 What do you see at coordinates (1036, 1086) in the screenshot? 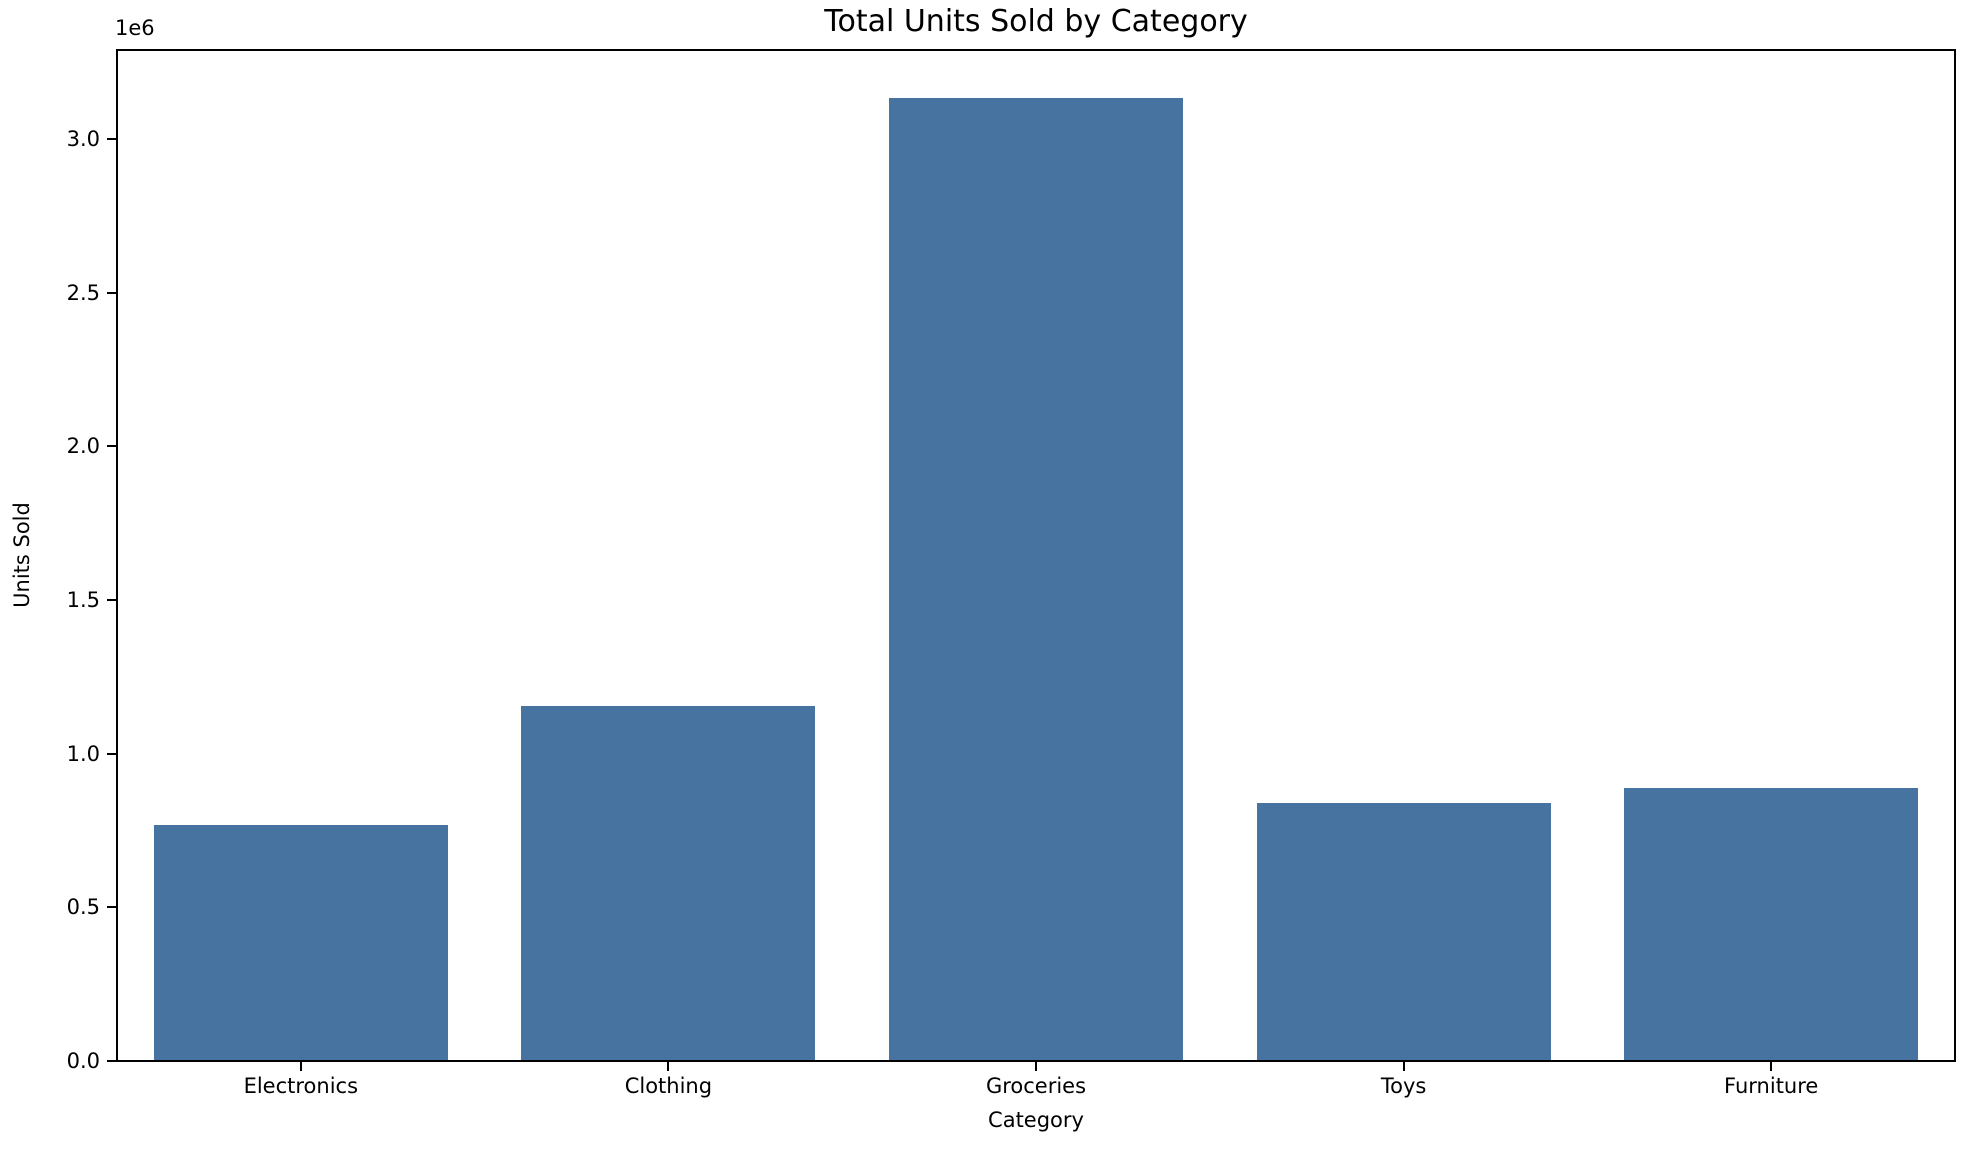
I see `x-tick-label: Groceries` at bounding box center [1036, 1086].